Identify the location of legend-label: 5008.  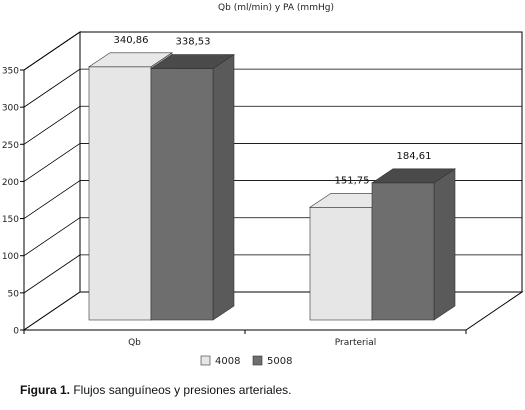
(279, 361).